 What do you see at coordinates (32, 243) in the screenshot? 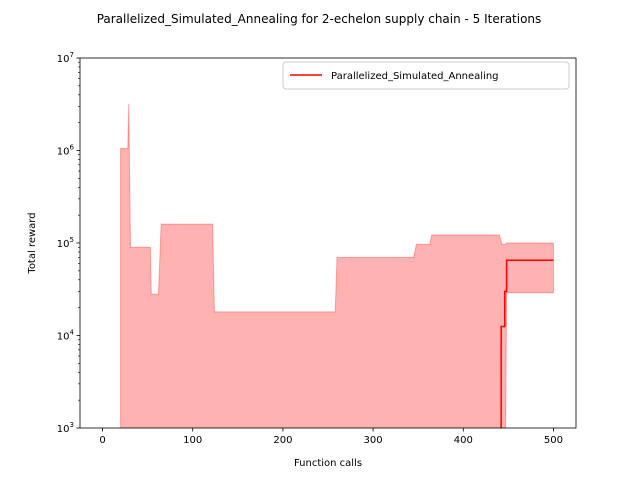
I see `y-axis-label: Total reward` at bounding box center [32, 243].